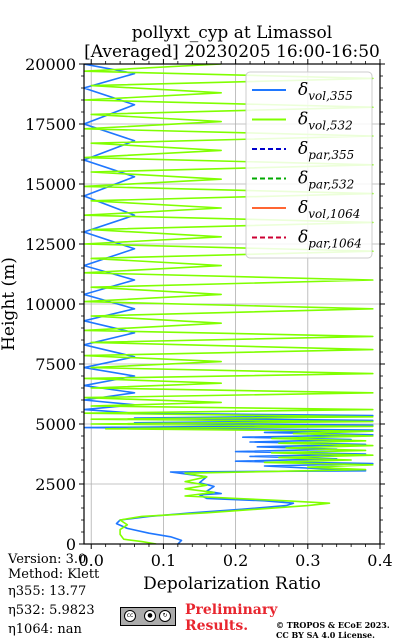 The image size is (400, 640). I want to click on version-text: Version: 3.0, so click(47, 559).